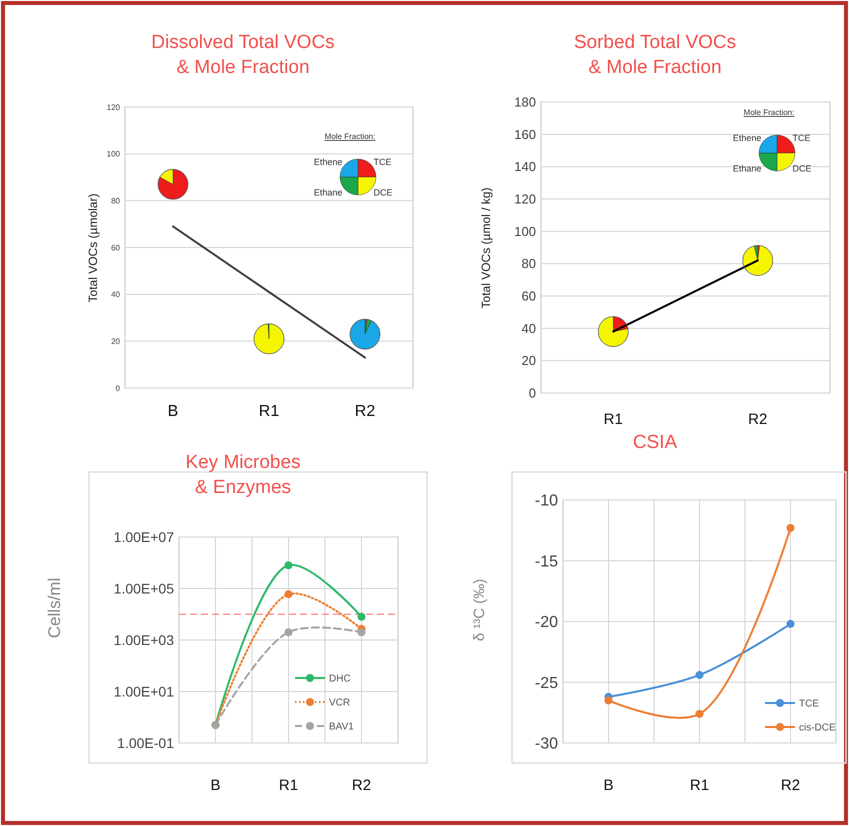 The width and height of the screenshot is (849, 826). What do you see at coordinates (546, 561) in the screenshot?
I see `y-tick-label: -15` at bounding box center [546, 561].